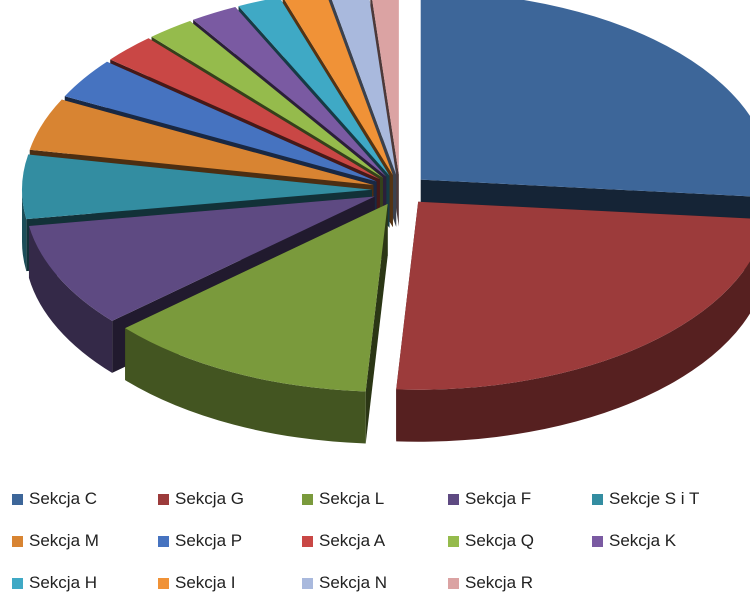 The width and height of the screenshot is (750, 615). Describe the element at coordinates (453, 541) in the screenshot. I see `legend-swatch-sekcja-q` at that location.